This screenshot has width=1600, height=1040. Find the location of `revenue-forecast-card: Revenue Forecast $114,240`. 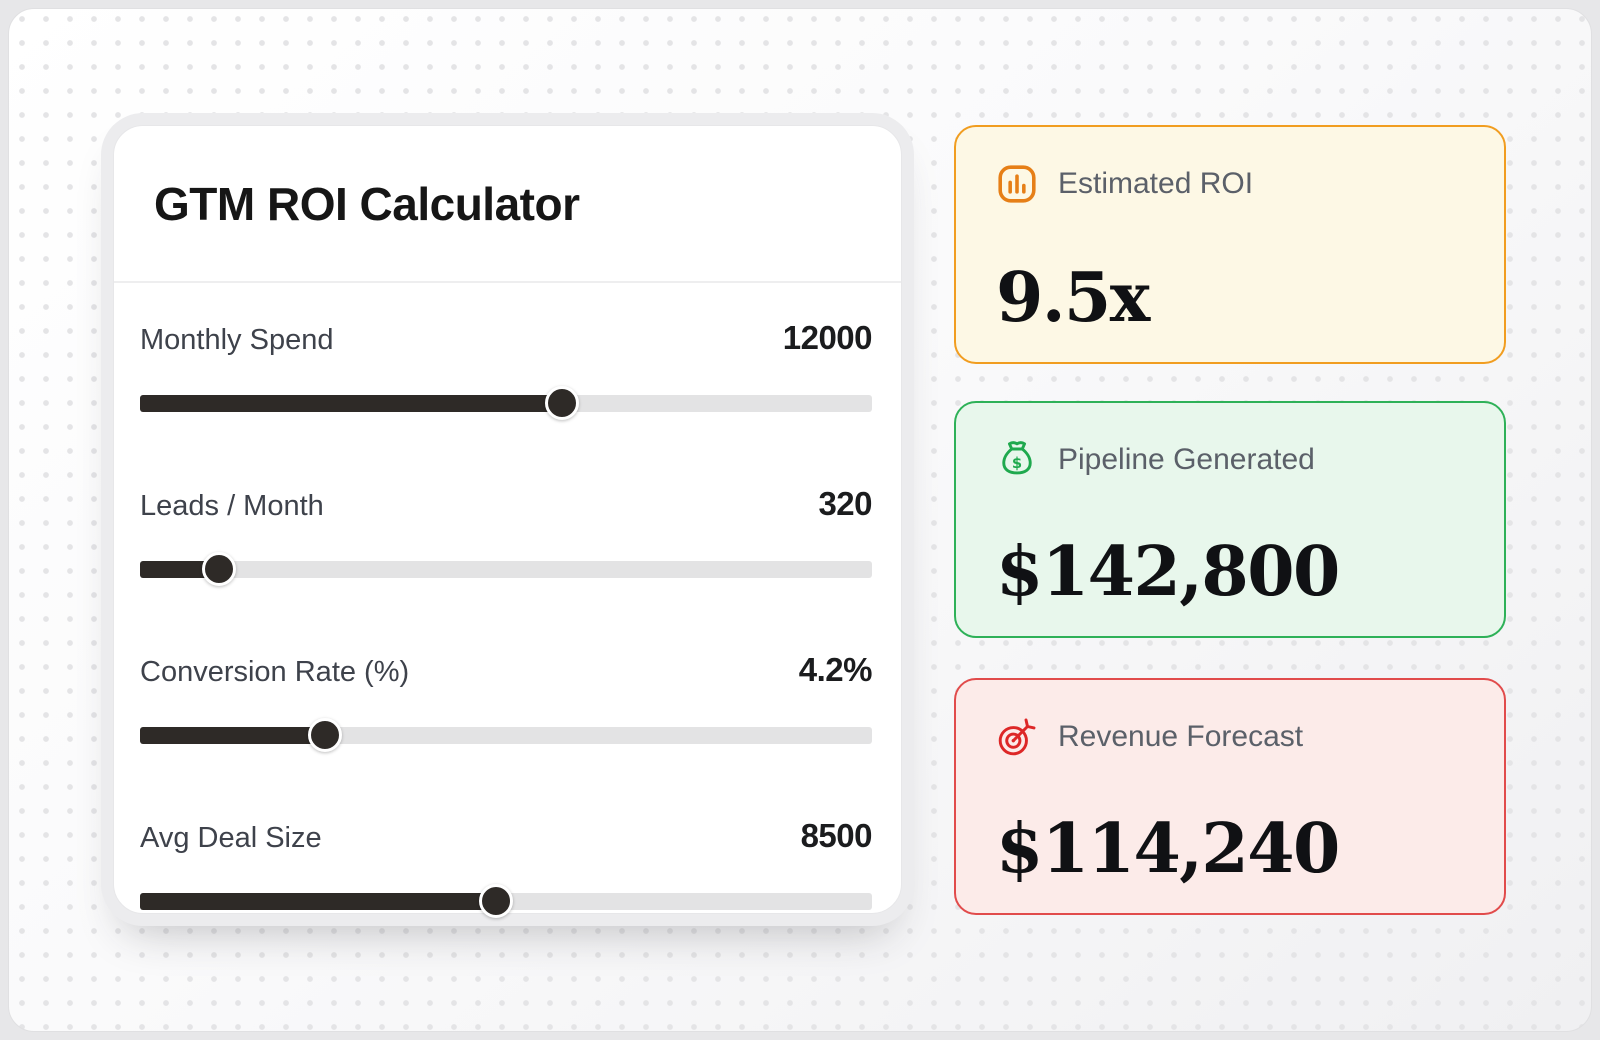

revenue-forecast-card: Revenue Forecast $114,240 is located at coordinates (1230, 796).